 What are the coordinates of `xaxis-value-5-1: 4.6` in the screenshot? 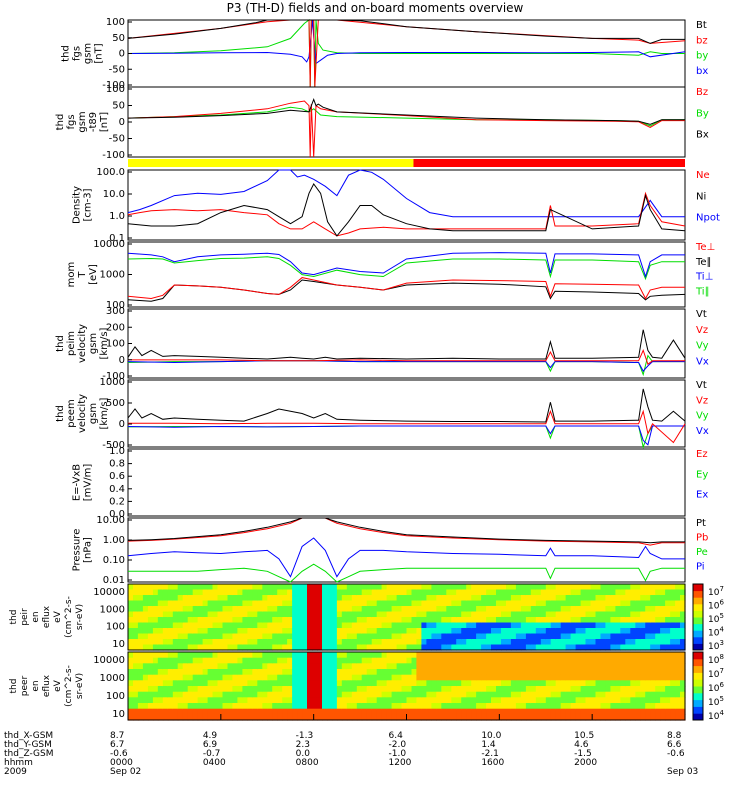 It's located at (581, 745).